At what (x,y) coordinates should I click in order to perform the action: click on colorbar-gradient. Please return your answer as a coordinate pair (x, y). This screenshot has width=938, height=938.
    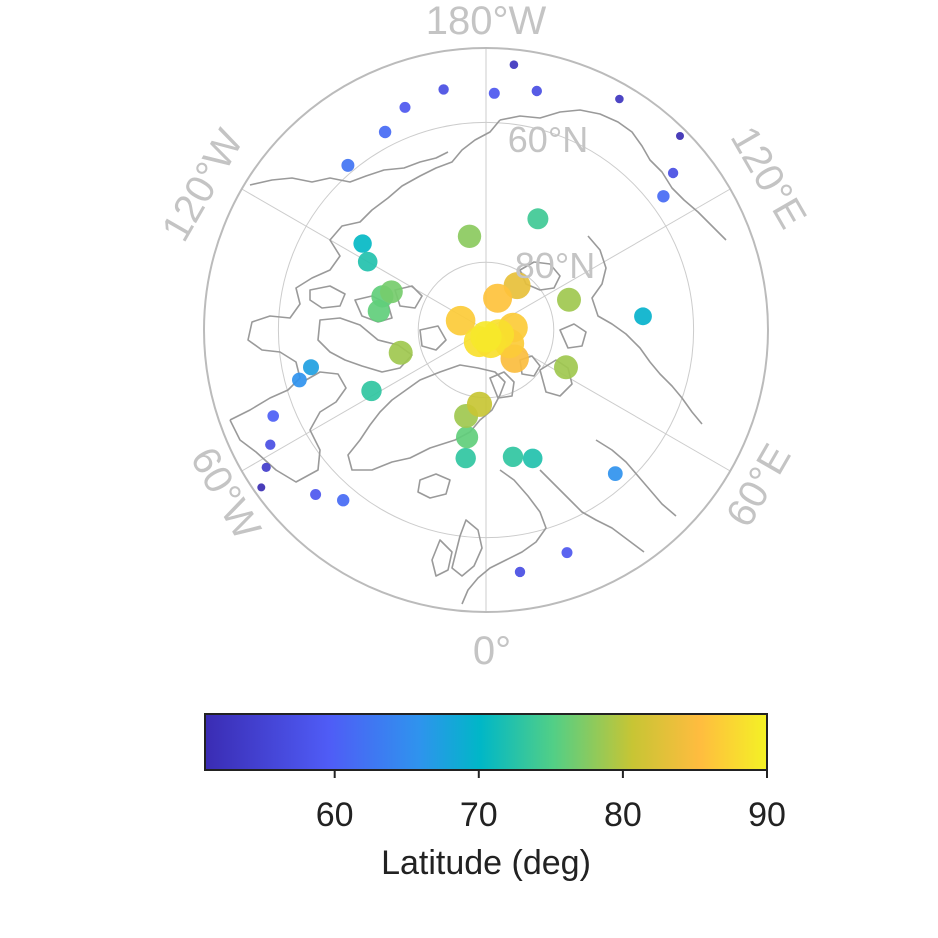
    Looking at the image, I should click on (486, 742).